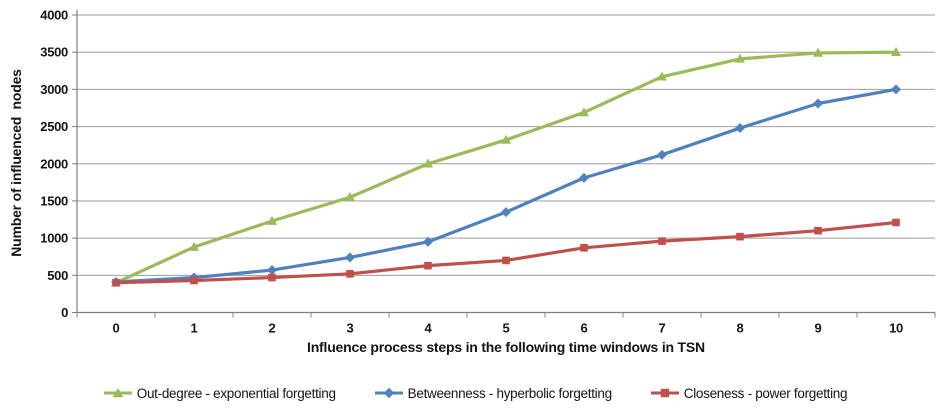  Describe the element at coordinates (896, 328) in the screenshot. I see `x-tick-label: 10` at that location.